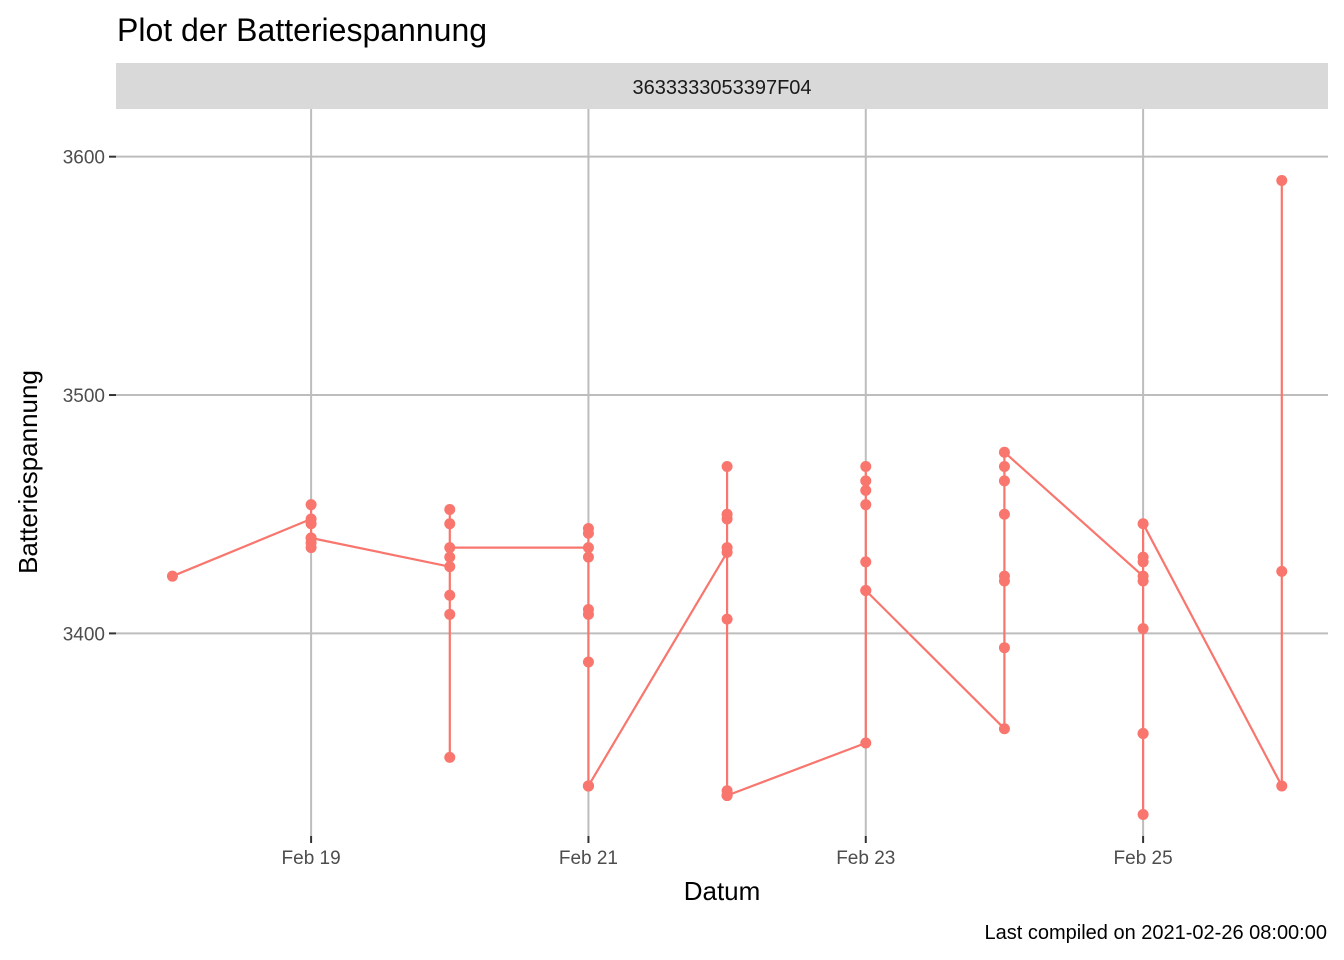 The height and width of the screenshot is (960, 1344). What do you see at coordinates (84, 634) in the screenshot?
I see `y-tick-label: 3400` at bounding box center [84, 634].